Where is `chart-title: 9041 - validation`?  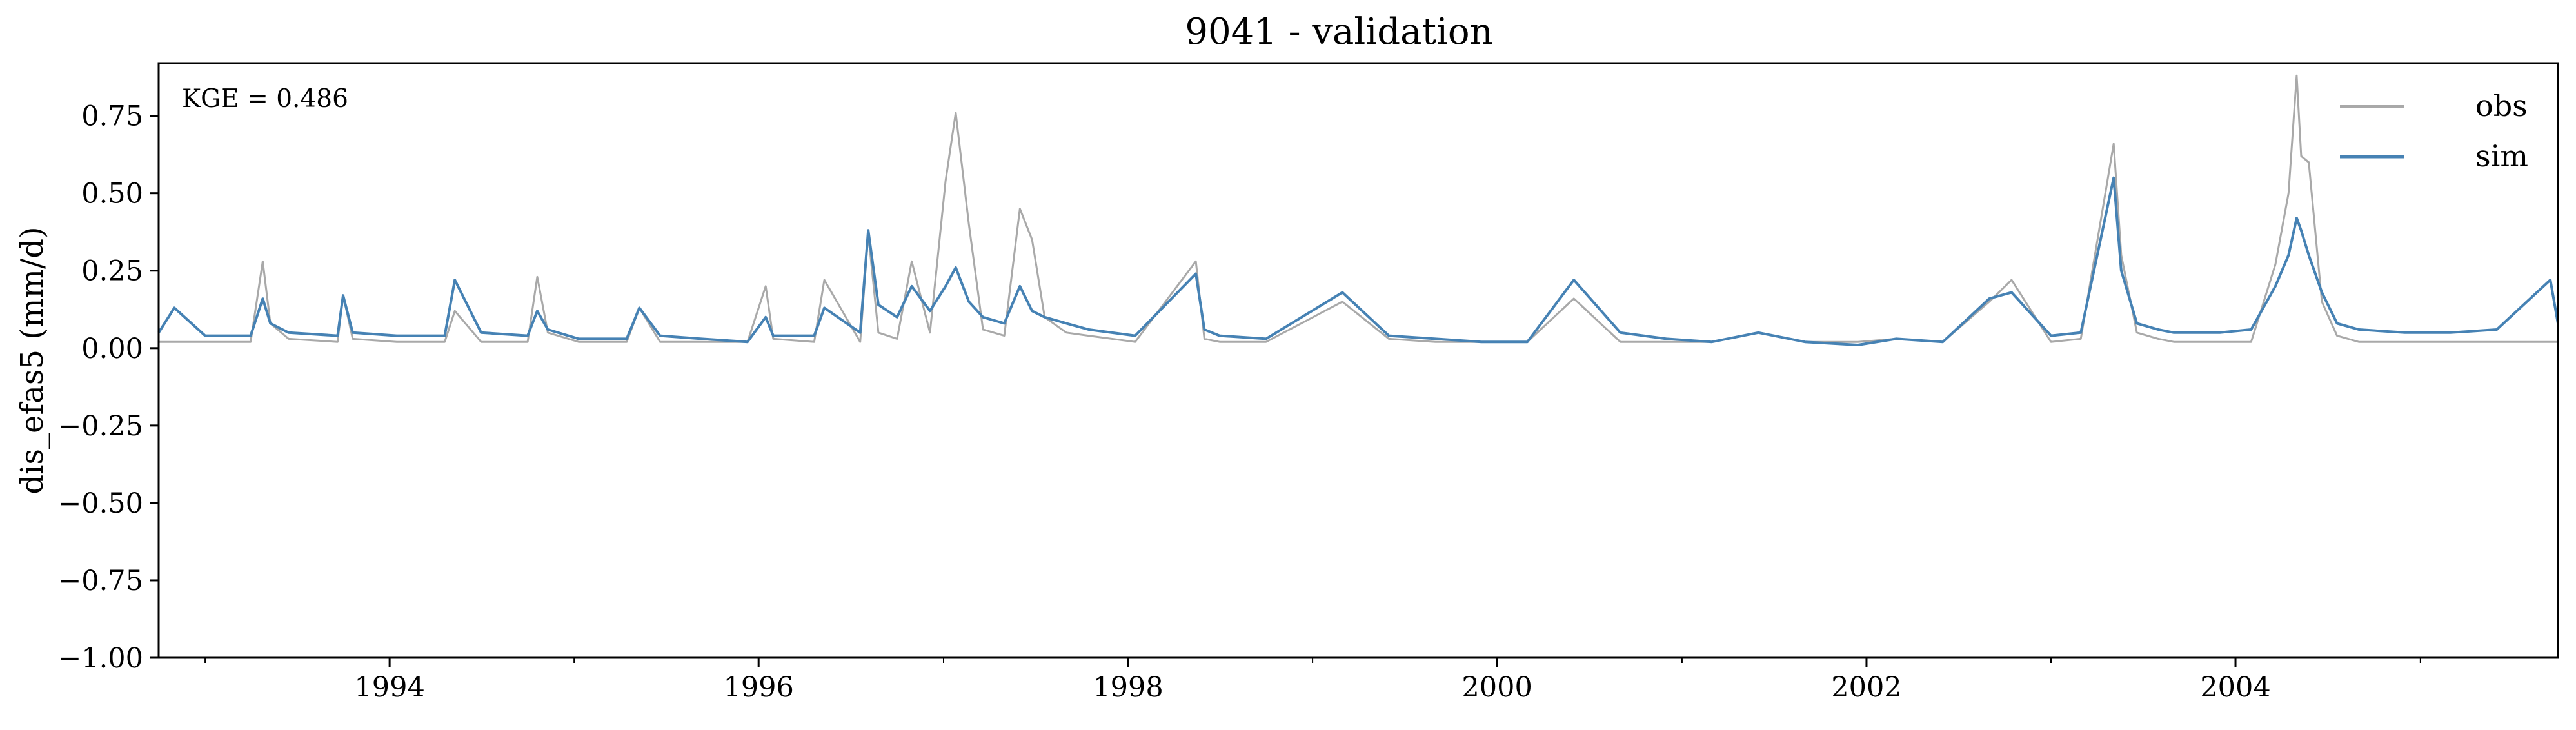 chart-title: 9041 - validation is located at coordinates (1339, 32).